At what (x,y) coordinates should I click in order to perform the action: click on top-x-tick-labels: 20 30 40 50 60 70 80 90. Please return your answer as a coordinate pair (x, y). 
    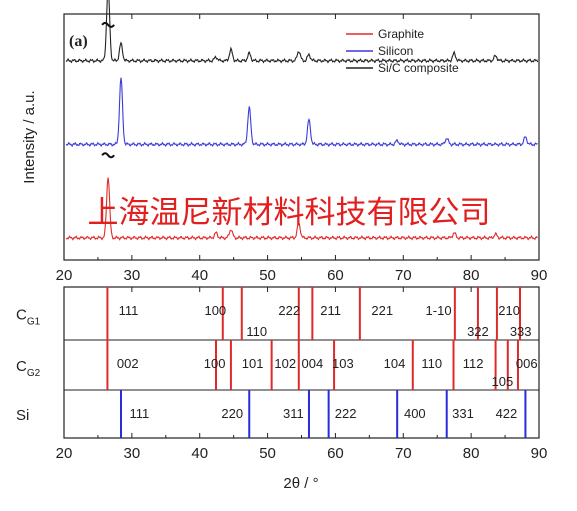
    Looking at the image, I should click on (302, 275).